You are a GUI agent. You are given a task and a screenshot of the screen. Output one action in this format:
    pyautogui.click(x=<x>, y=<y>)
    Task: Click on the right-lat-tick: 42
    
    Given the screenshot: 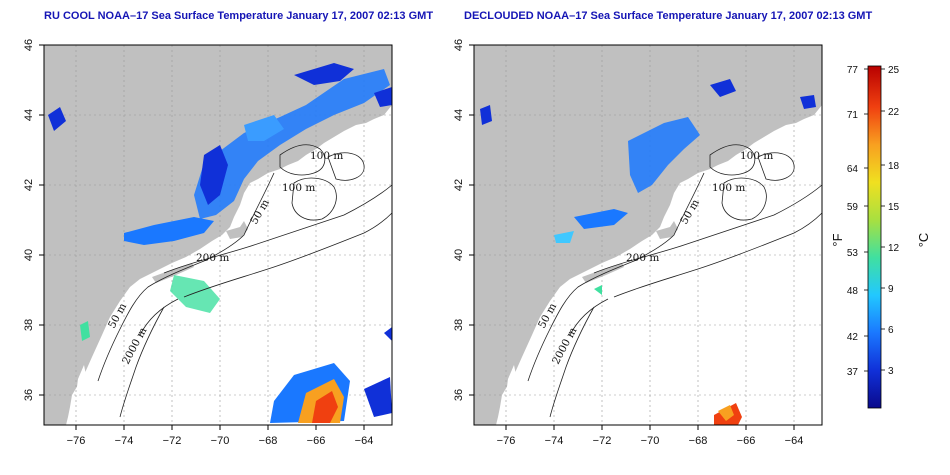 What is the action you would take?
    pyautogui.click(x=459, y=185)
    